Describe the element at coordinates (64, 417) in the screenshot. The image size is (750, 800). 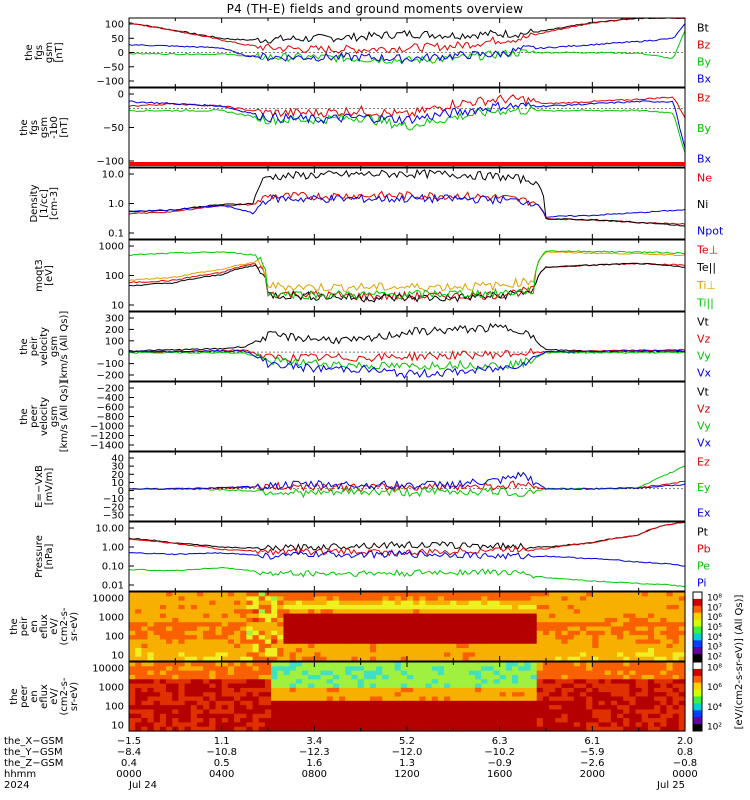
I see `panel-ylabel: [km/s (All Qs)]` at that location.